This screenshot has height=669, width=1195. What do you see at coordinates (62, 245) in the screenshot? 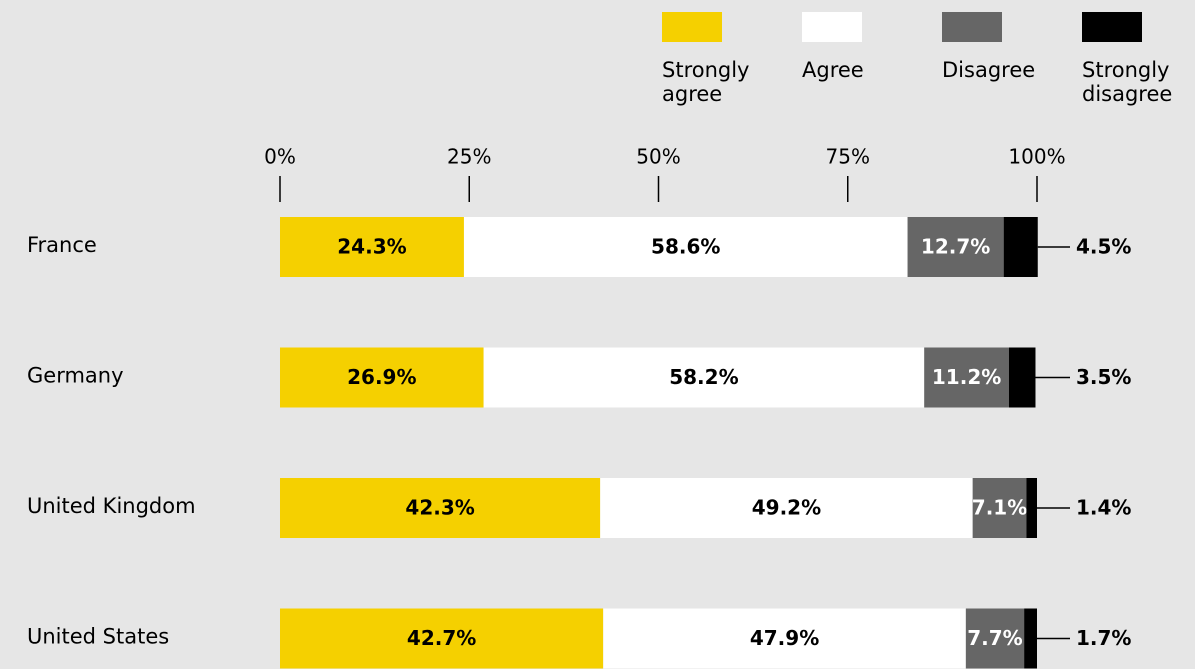
I see `category-label: France` at bounding box center [62, 245].